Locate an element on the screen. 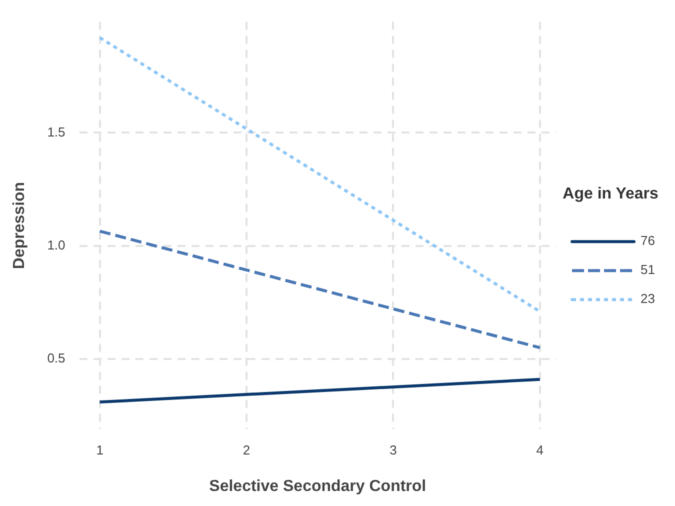 The height and width of the screenshot is (506, 675). x-tick-label: 2 is located at coordinates (246, 450).